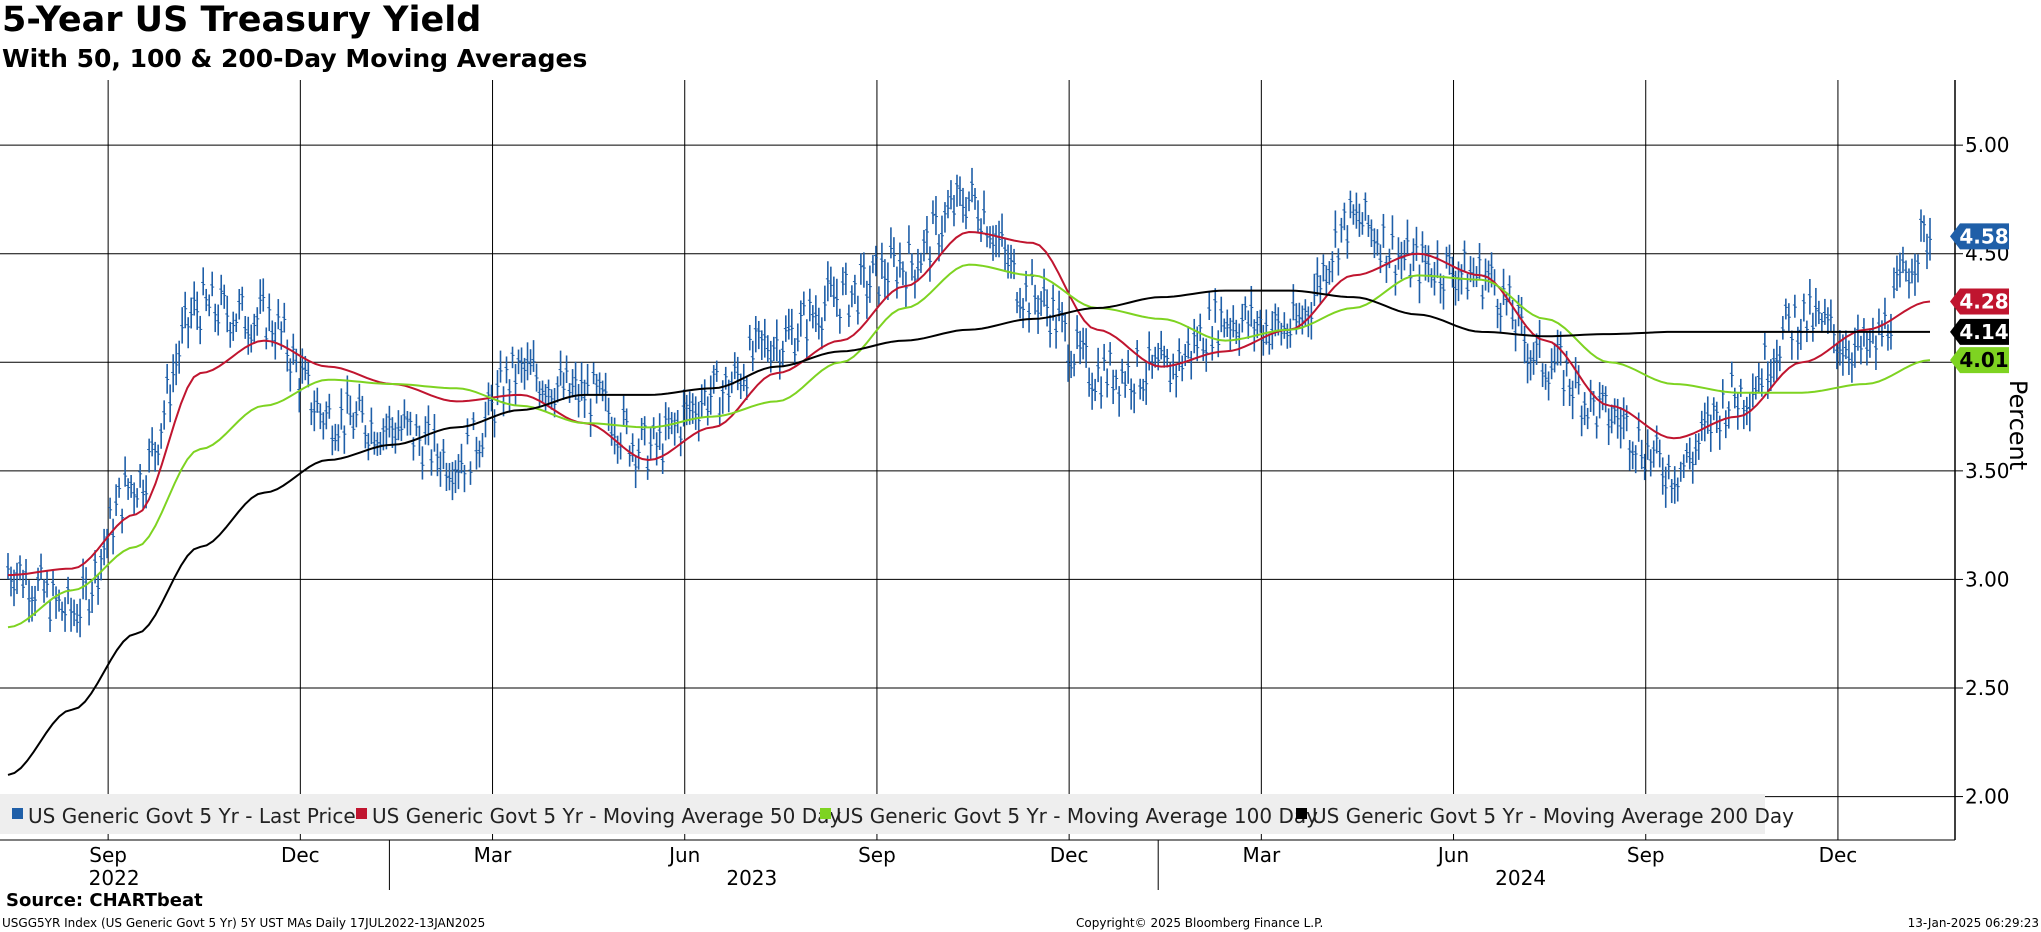 Image resolution: width=2041 pixels, height=932 pixels. Describe the element at coordinates (1520, 878) in the screenshot. I see `x-year-label: 2024` at that location.